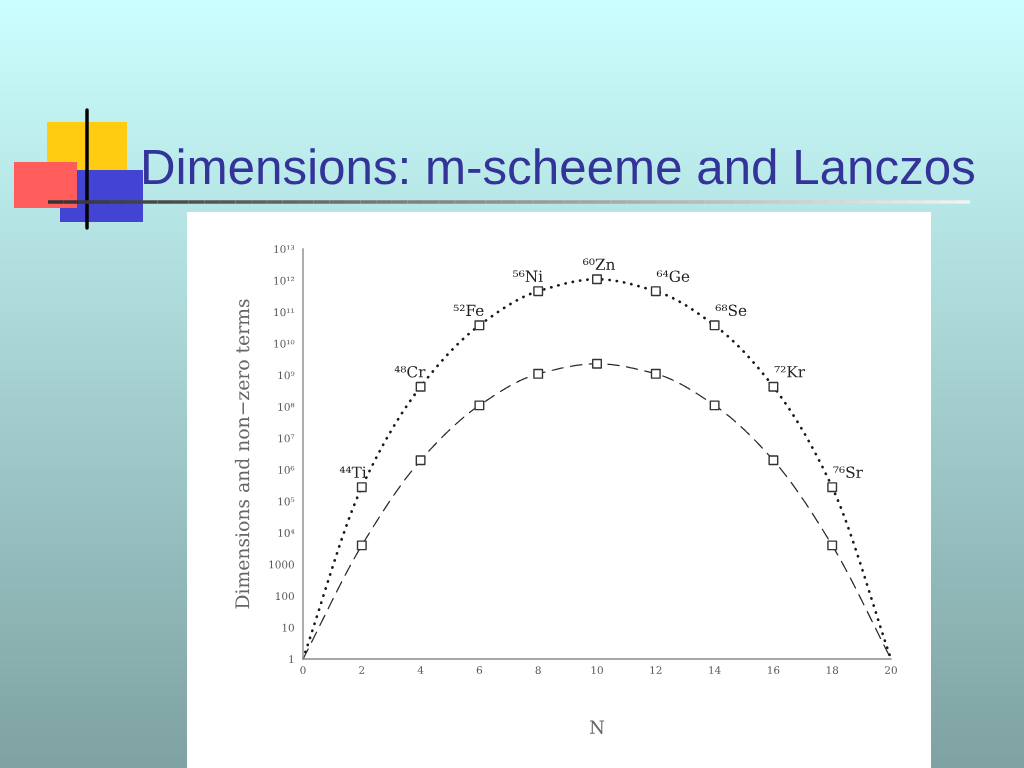  Describe the element at coordinates (286, 533) in the screenshot. I see `y-tick-label: 10⁴` at that location.